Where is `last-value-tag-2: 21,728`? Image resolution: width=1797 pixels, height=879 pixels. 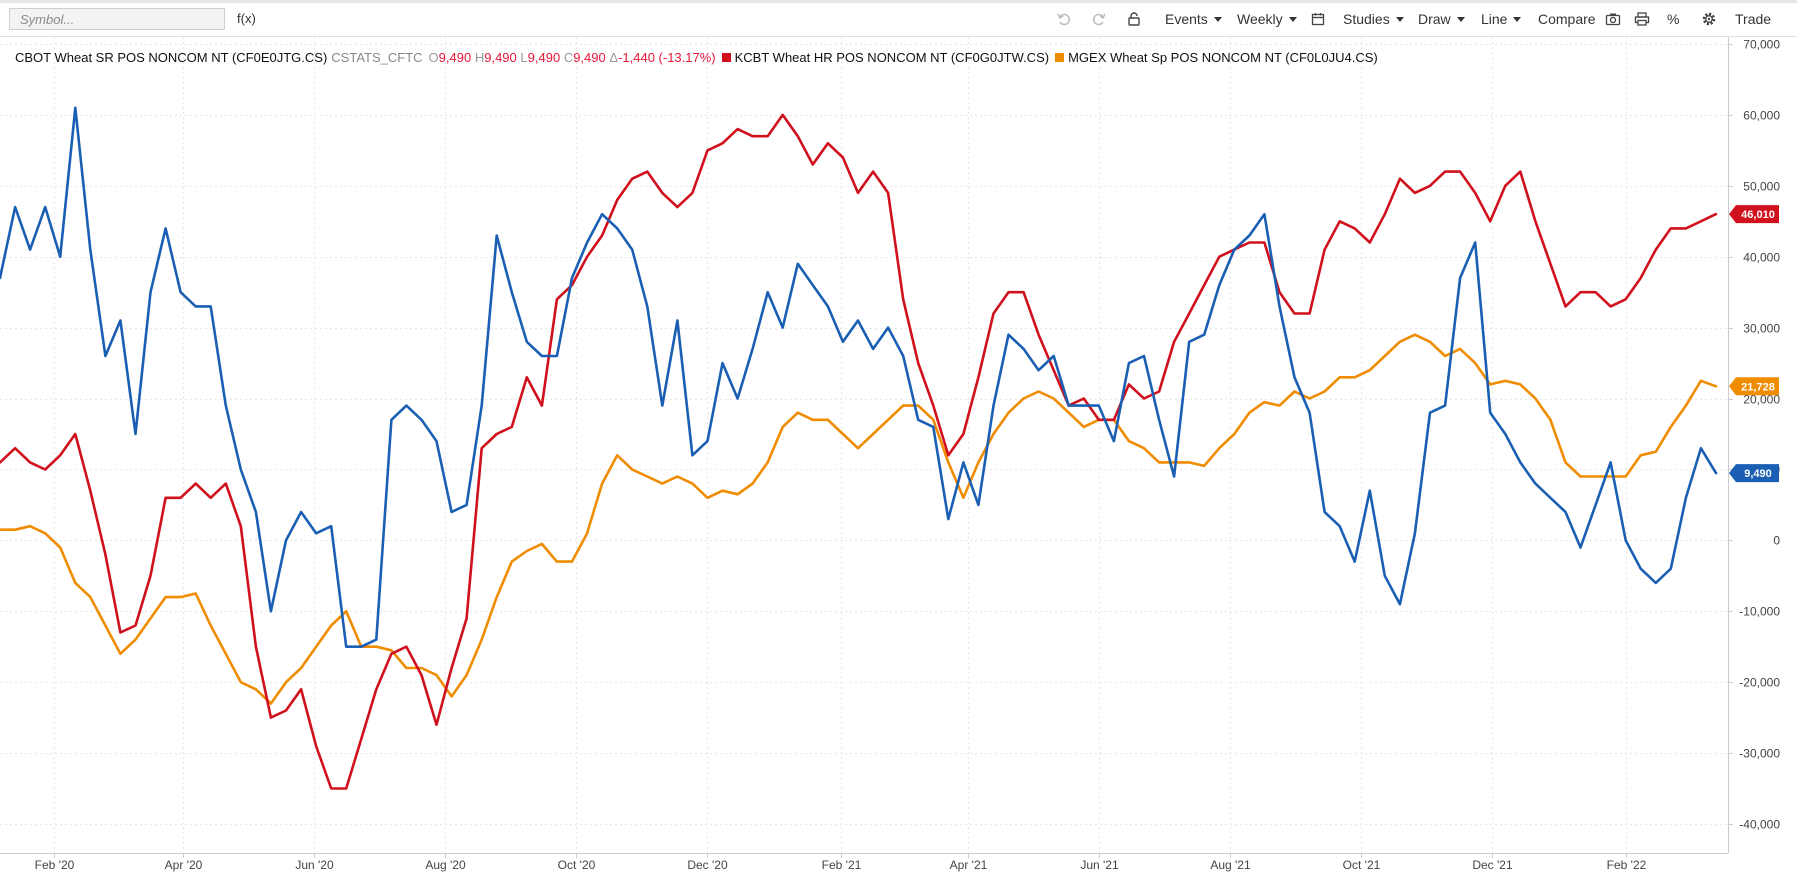
last-value-tag-2: 21,728 is located at coordinates (1754, 386).